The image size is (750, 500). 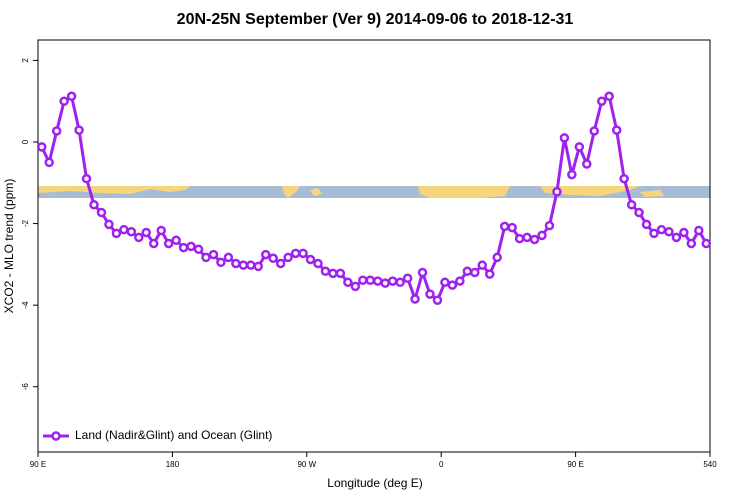 What do you see at coordinates (9, 246) in the screenshot?
I see `y-axis-label: XCO2 - MLO trend (ppm)` at bounding box center [9, 246].